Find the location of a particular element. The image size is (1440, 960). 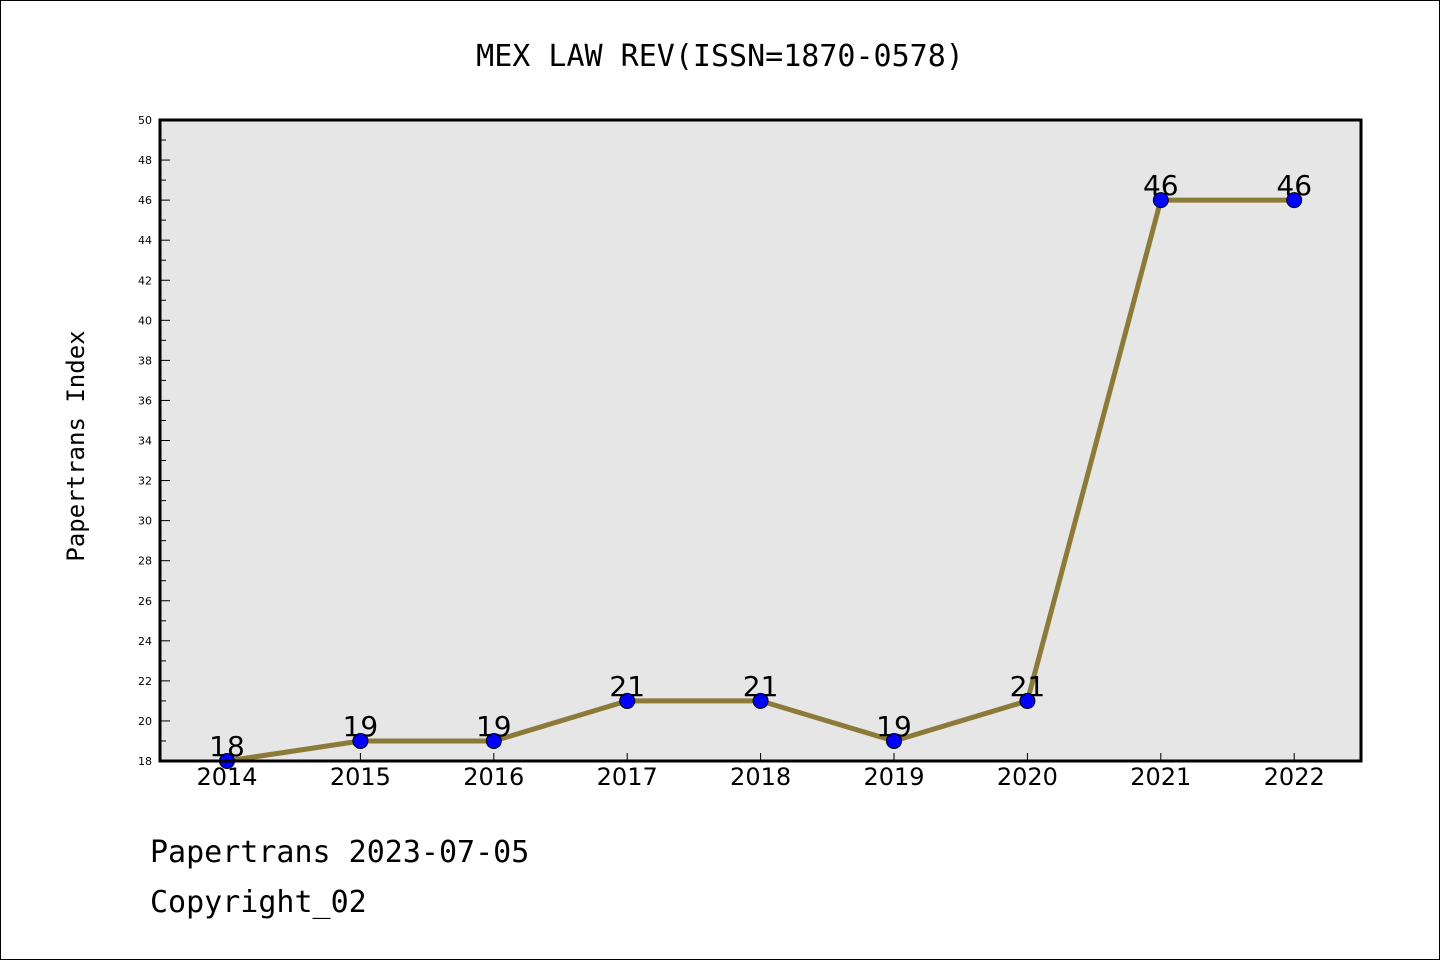

y-tick-label: 42 is located at coordinates (145, 280).